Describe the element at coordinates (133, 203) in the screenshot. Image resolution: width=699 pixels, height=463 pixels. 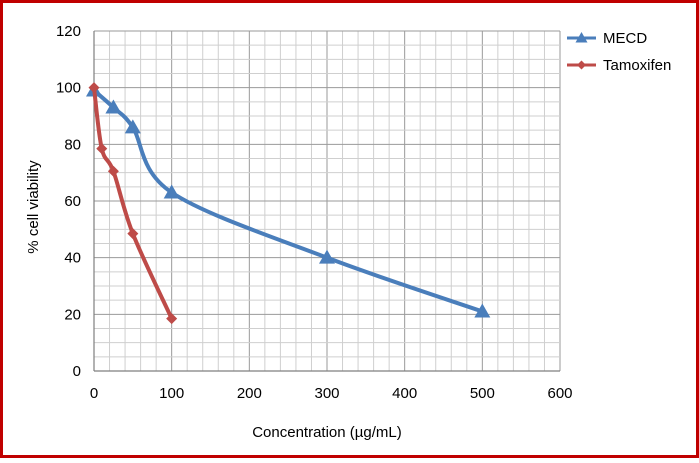
I see `series-tamoxifen` at that location.